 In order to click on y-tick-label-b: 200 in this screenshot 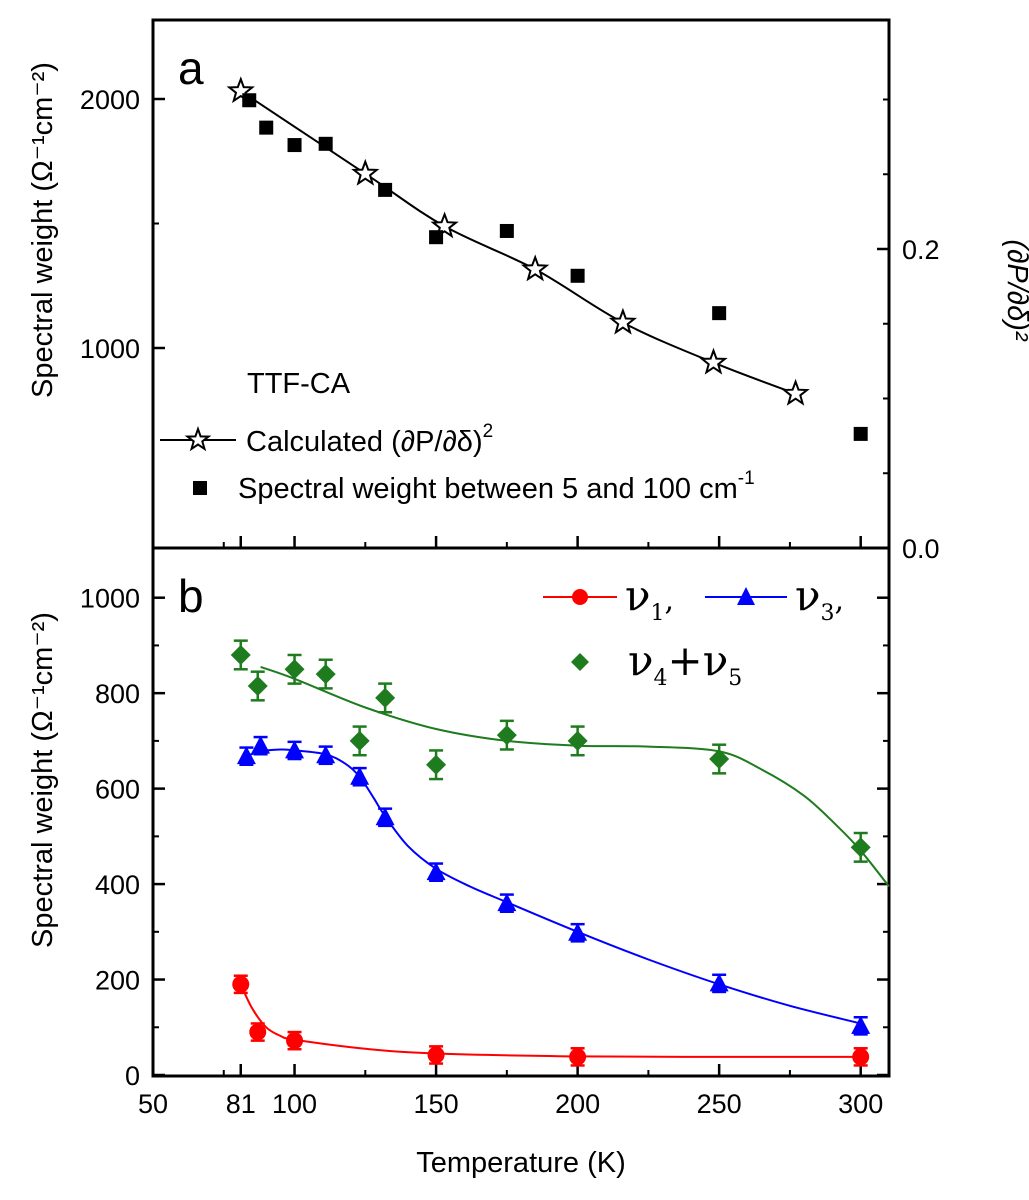, I will do `click(117, 981)`.